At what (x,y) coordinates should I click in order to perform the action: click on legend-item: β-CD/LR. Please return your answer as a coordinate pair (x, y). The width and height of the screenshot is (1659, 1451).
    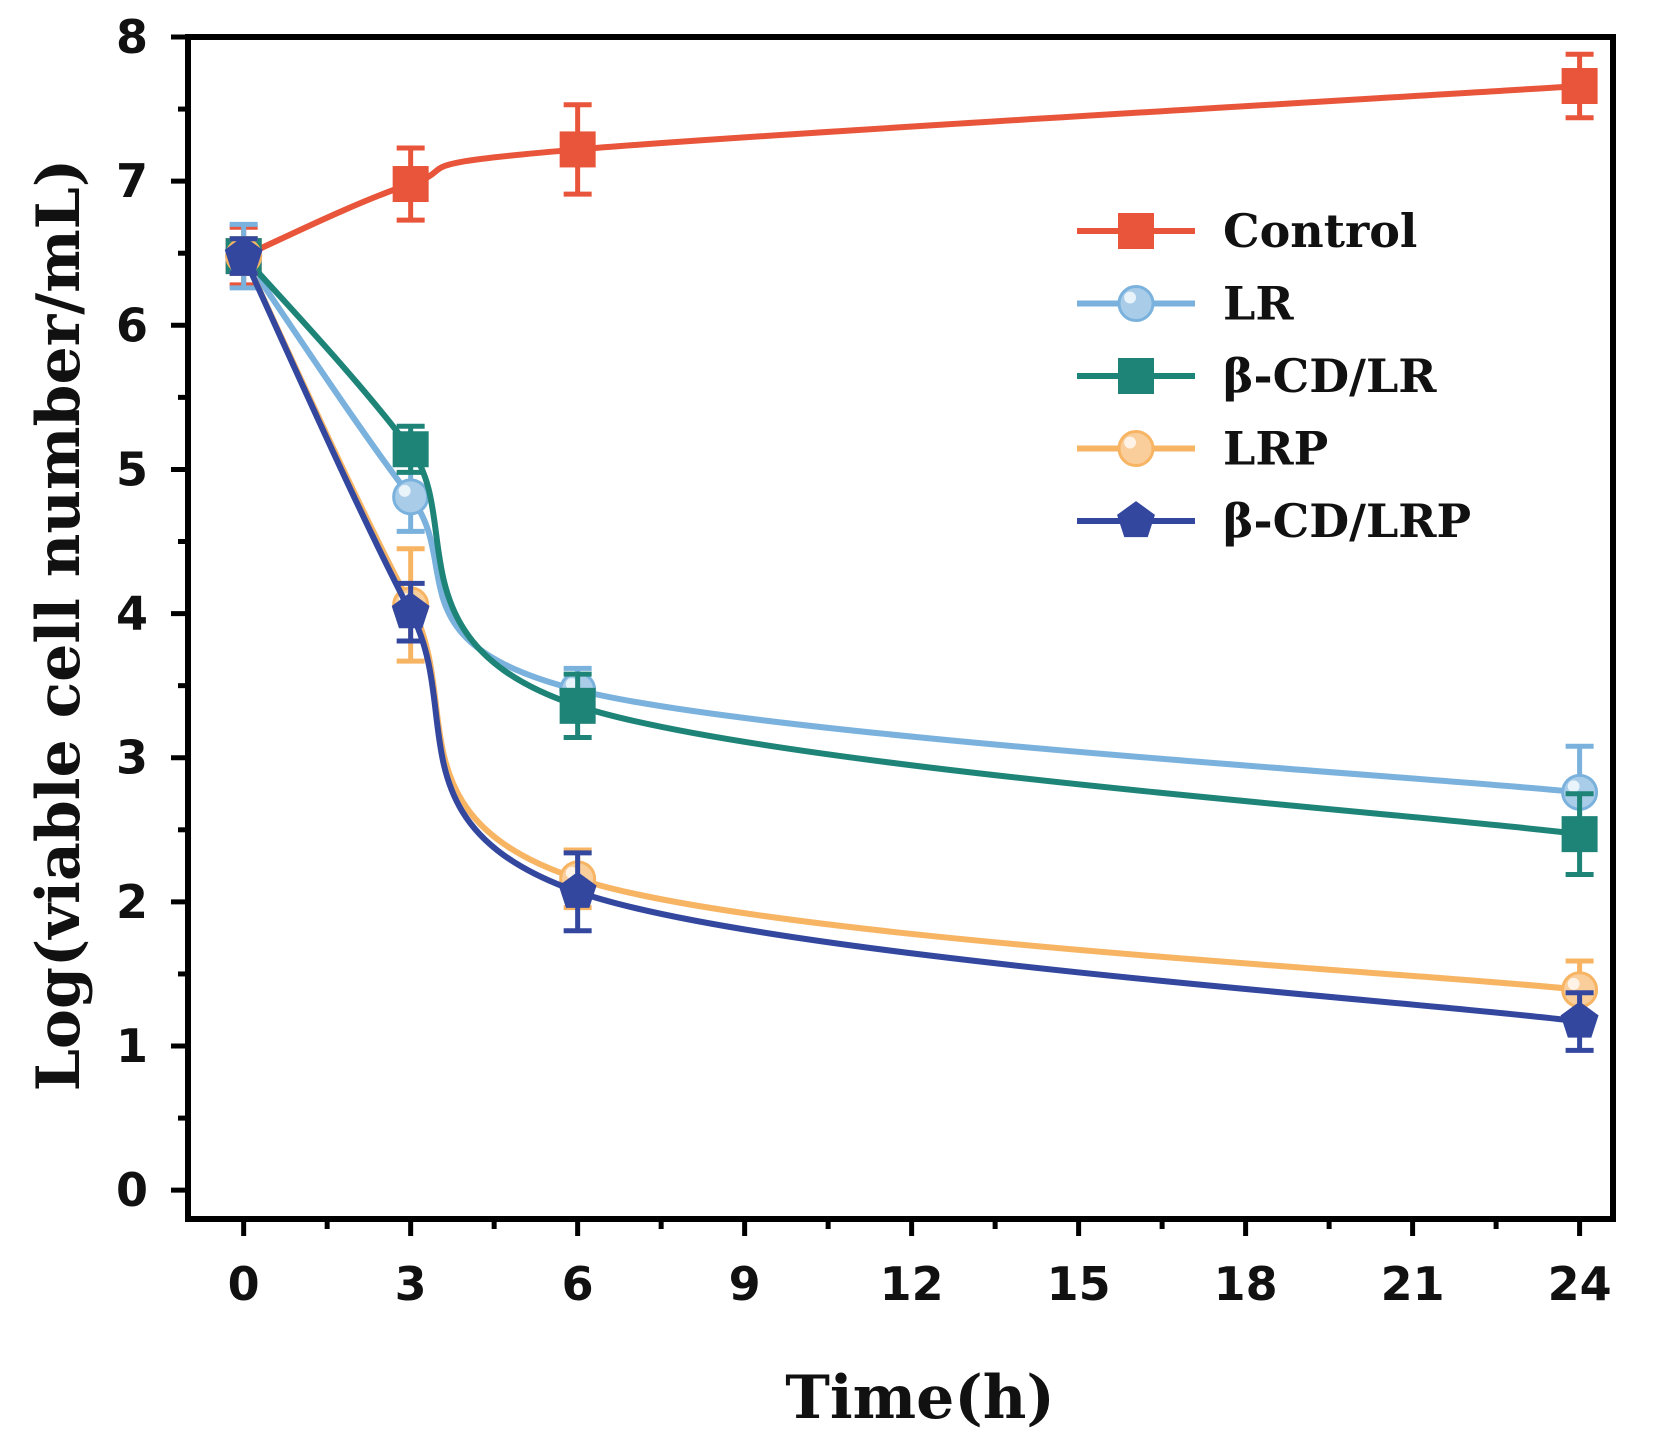
    Looking at the image, I should click on (1257, 376).